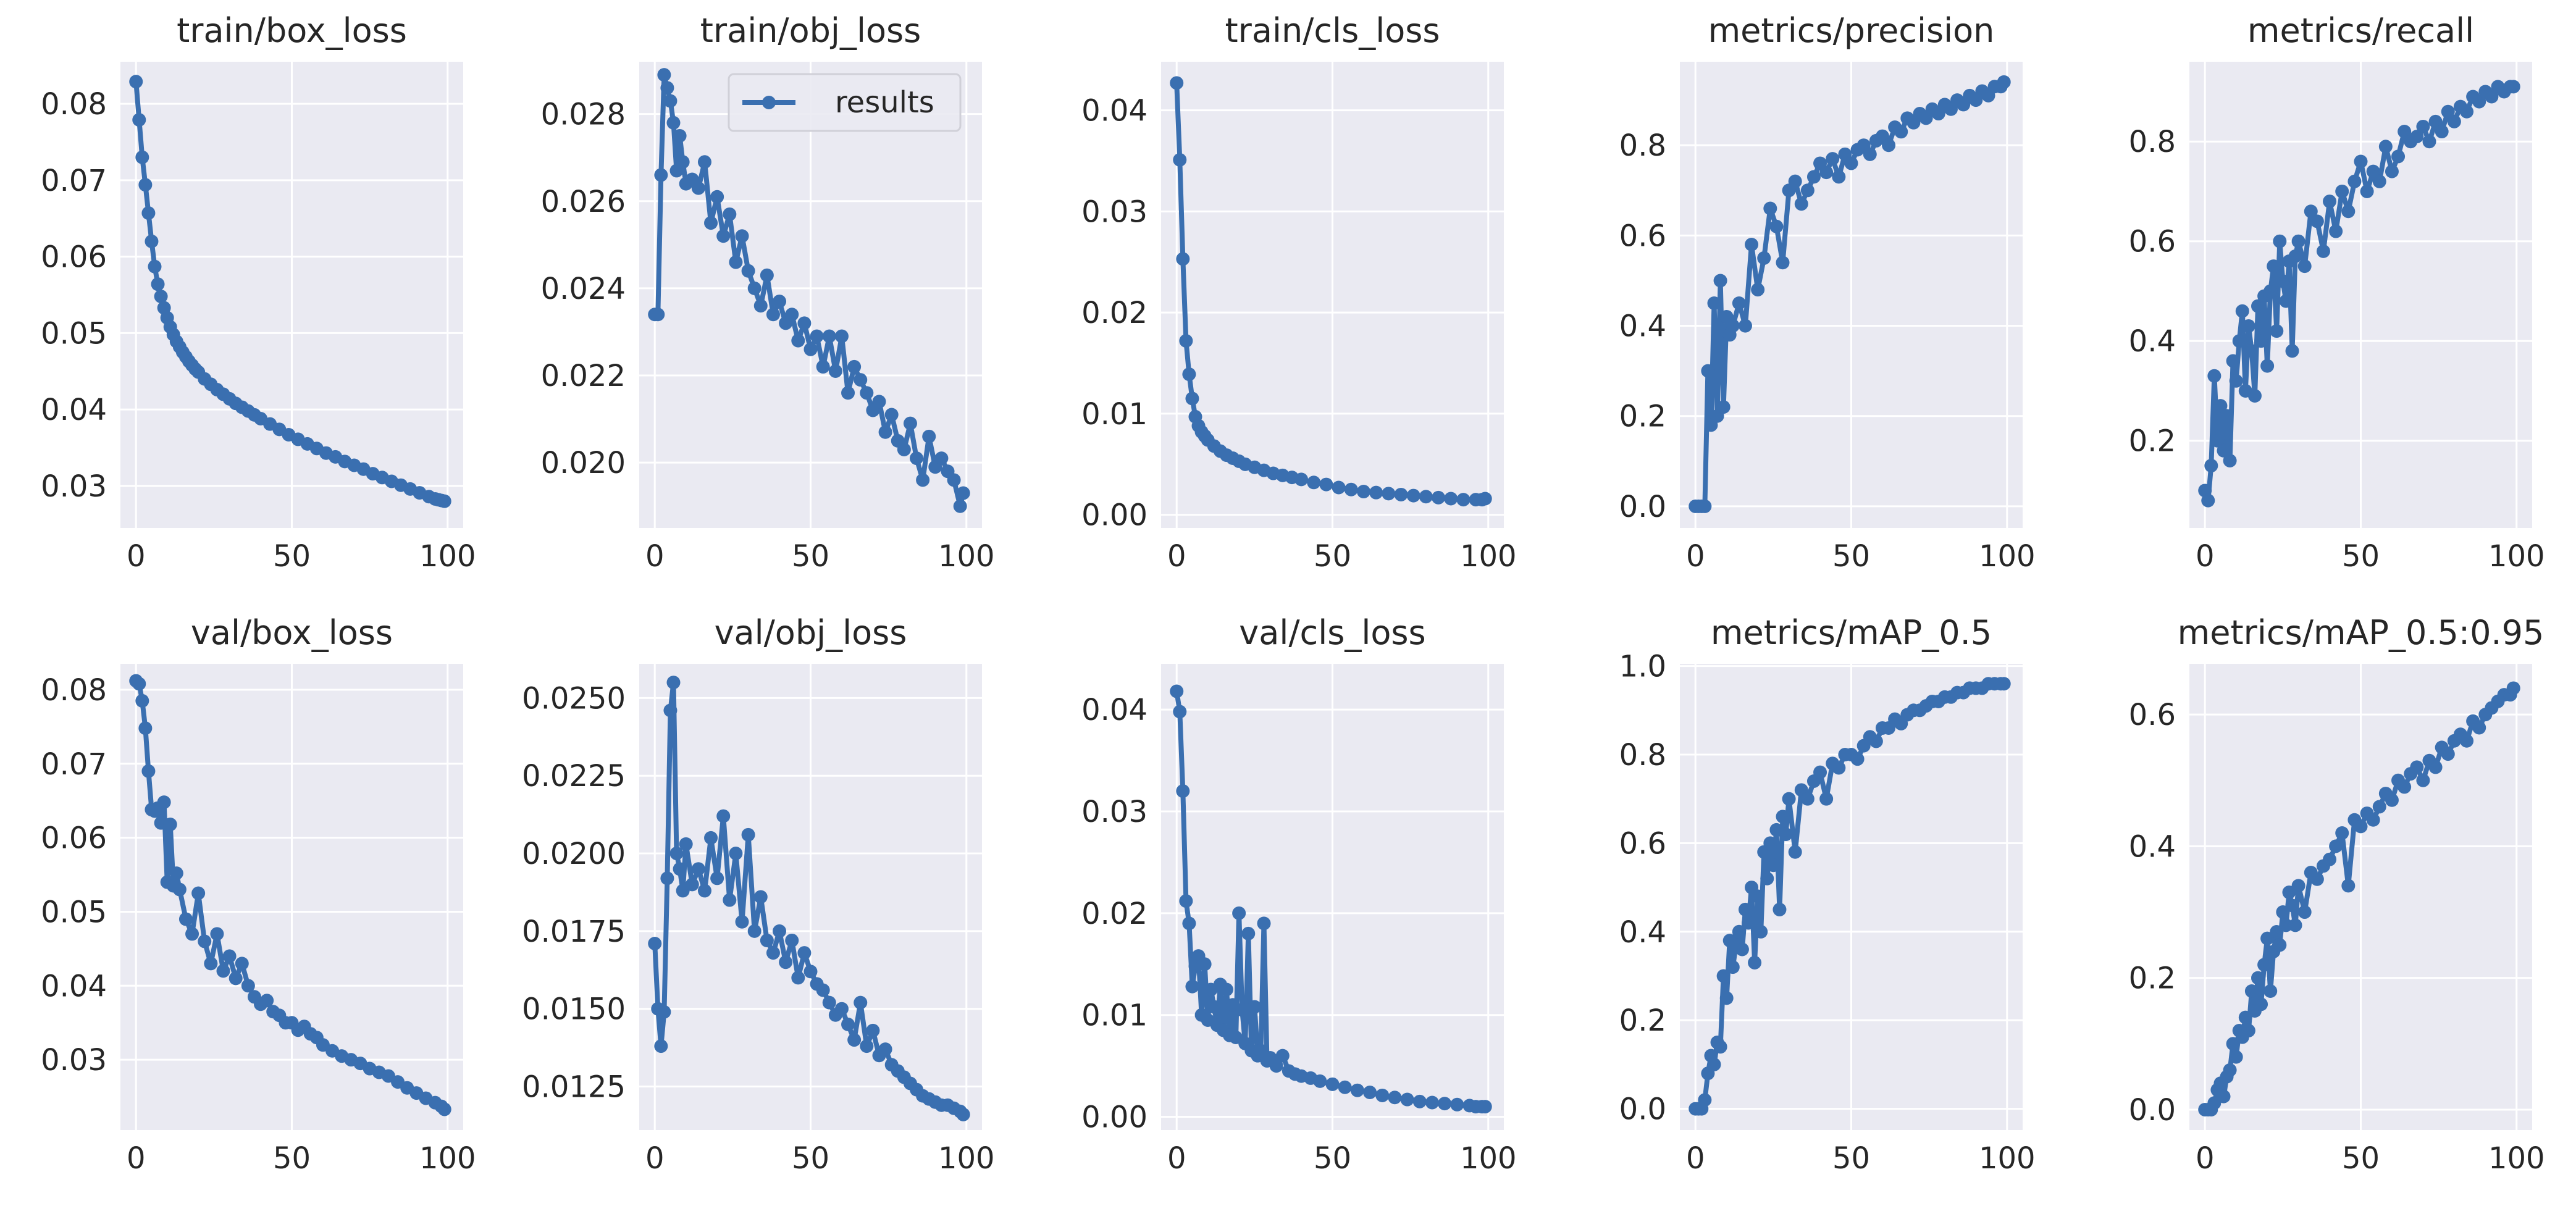  Describe the element at coordinates (574, 1009) in the screenshot. I see `y-tick-label: 0.0150` at that location.